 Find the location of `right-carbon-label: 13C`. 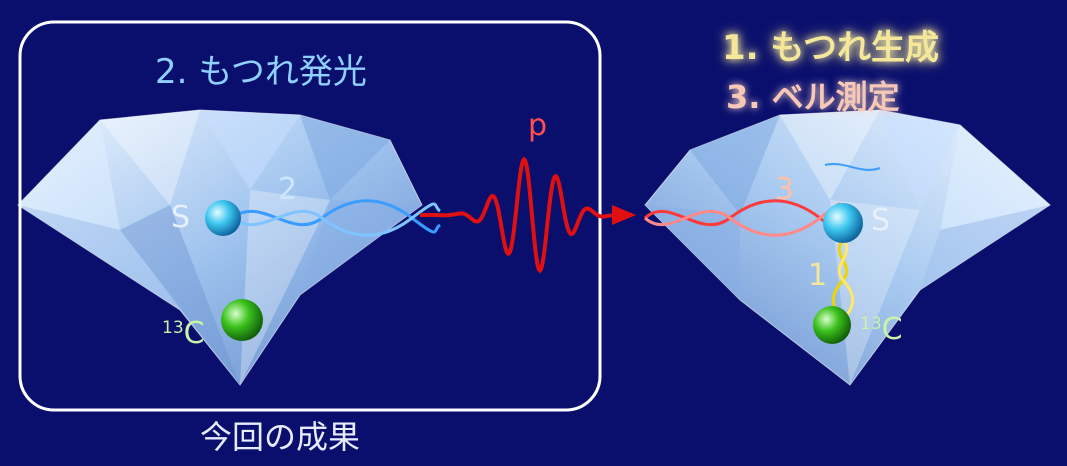

right-carbon-label: 13C is located at coordinates (881, 329).